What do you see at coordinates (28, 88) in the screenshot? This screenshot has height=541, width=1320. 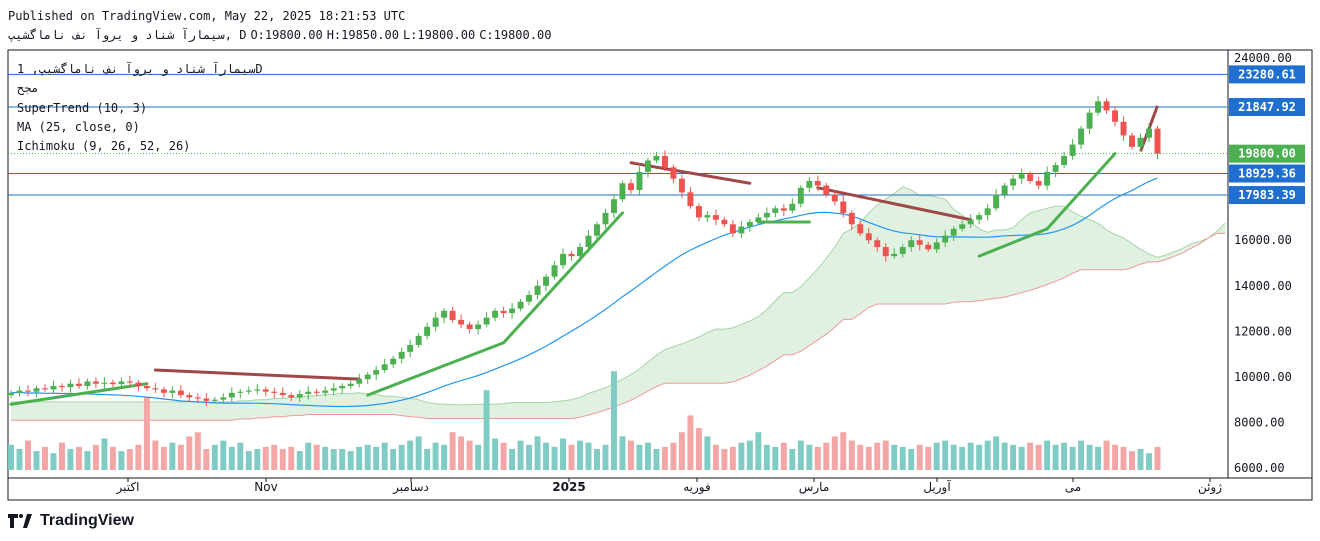 I see `legend-volume: مجح` at bounding box center [28, 88].